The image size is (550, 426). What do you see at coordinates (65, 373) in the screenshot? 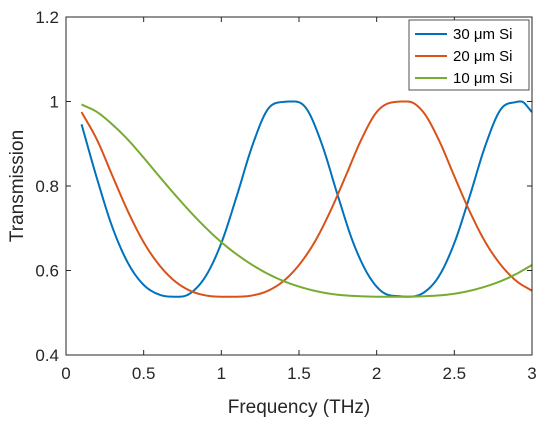
I see `x-tick-label: 0` at bounding box center [65, 373].